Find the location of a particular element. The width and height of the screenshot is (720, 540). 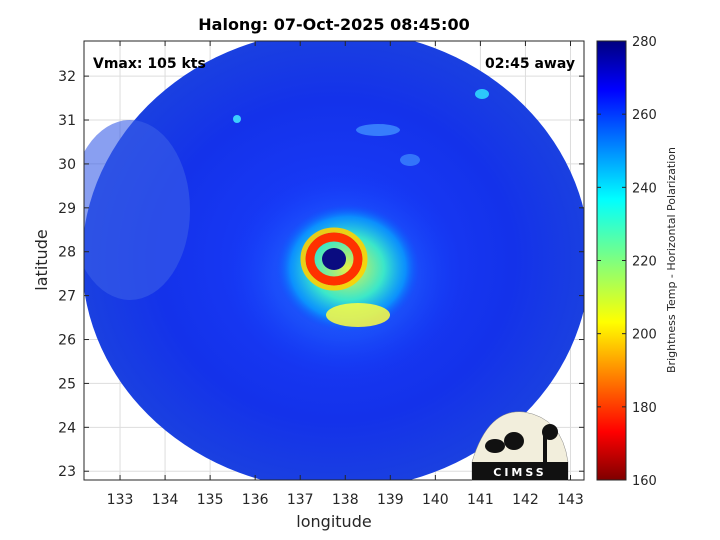

colorbar-ticks: 160 180 200 220 240 260 280 is located at coordinates (627, 262).